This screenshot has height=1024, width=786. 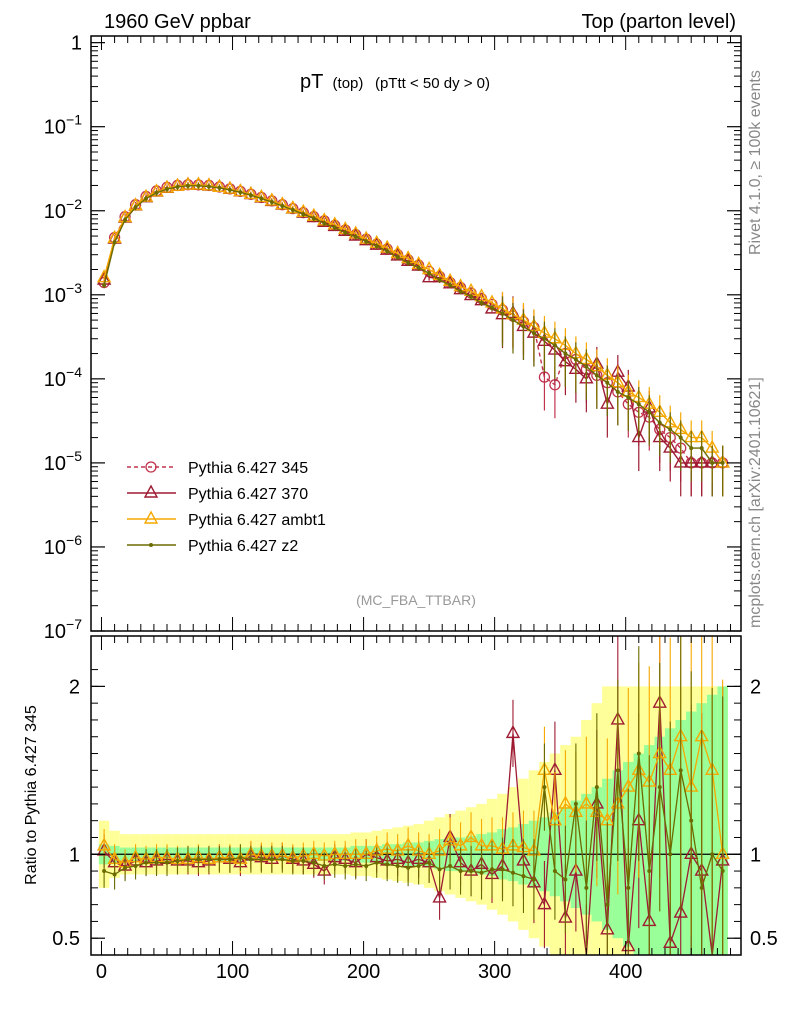 I want to click on ratio-xtick-label: 0, so click(x=101, y=972).